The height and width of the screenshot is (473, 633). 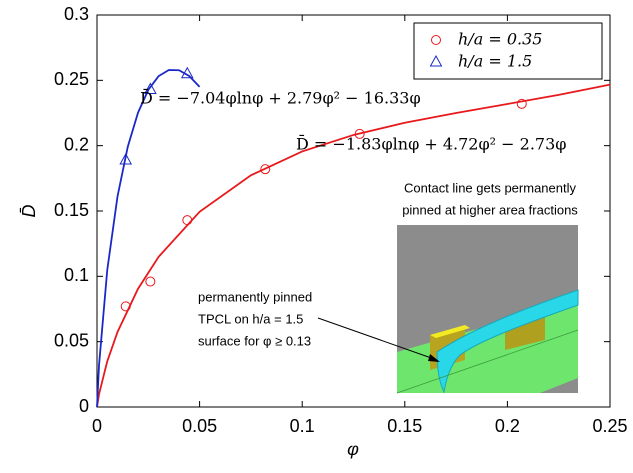 I want to click on y-tick-label: 0.05, so click(x=71, y=340).